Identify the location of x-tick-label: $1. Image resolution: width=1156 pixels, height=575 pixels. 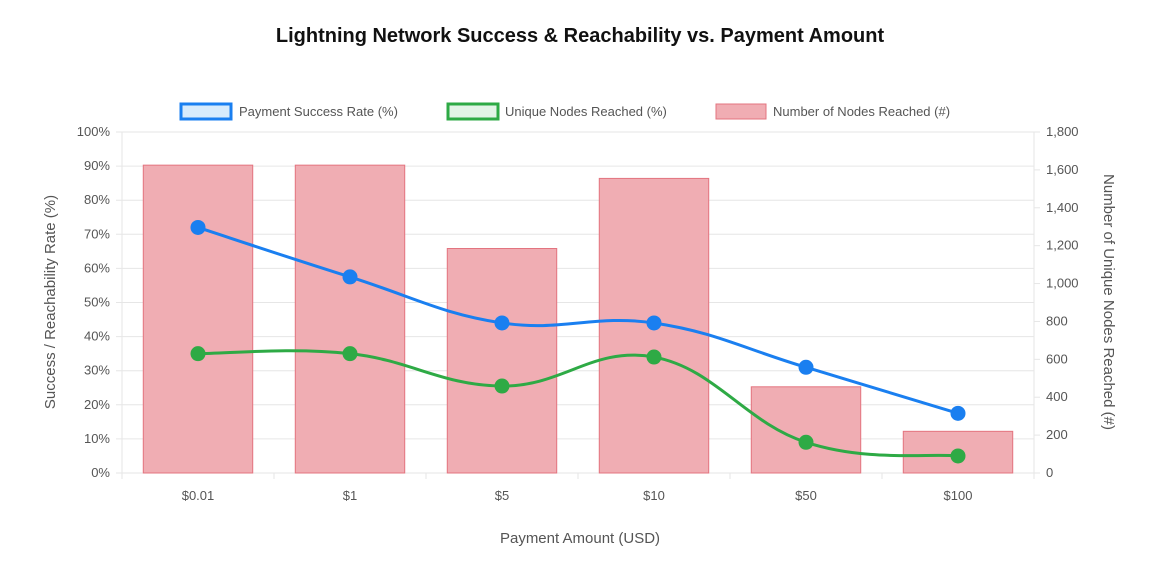
(350, 495).